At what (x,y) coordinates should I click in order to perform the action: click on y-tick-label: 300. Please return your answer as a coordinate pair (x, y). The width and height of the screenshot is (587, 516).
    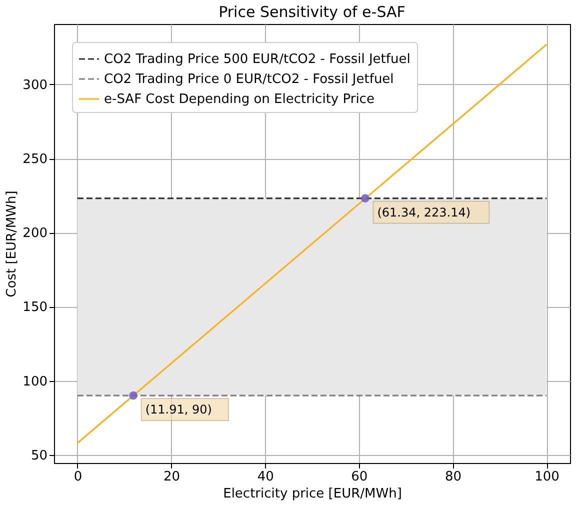
    Looking at the image, I should click on (35, 85).